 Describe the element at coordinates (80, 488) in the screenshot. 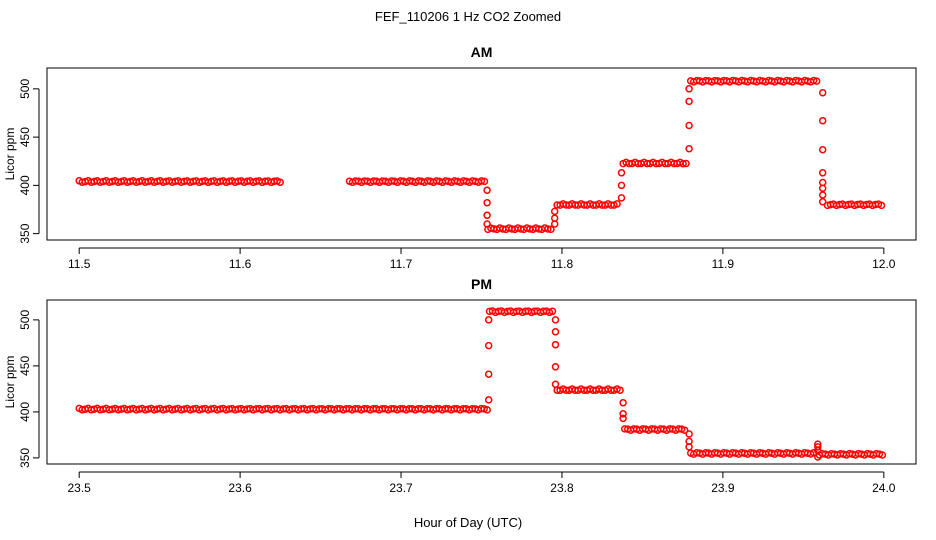

I see `pm-x-tick-label: 23.5` at that location.